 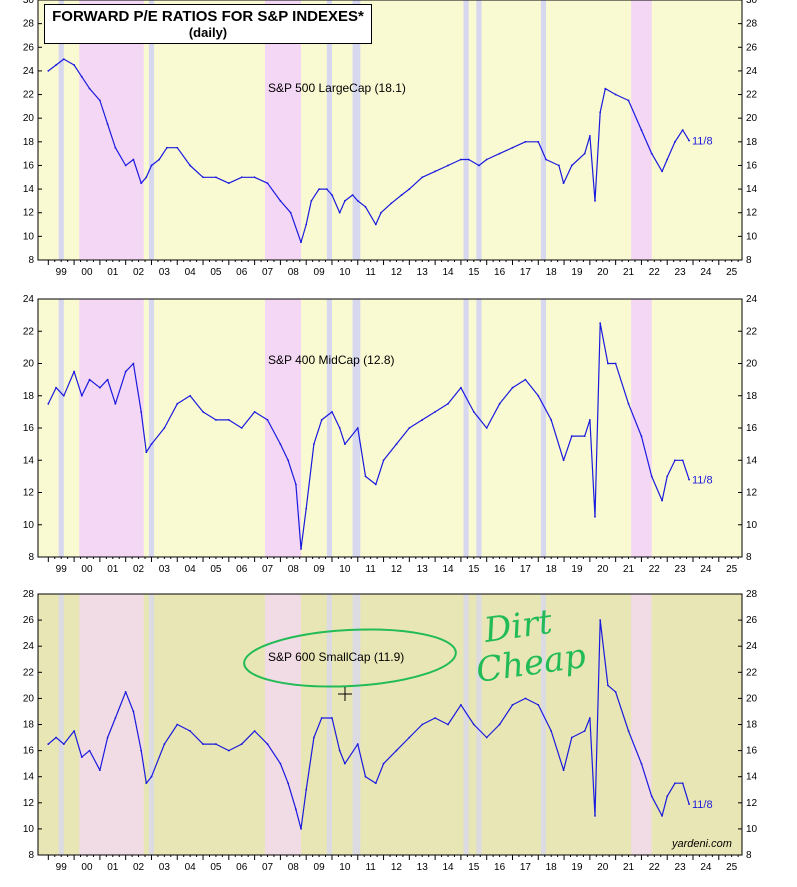 I want to click on handwritten-word-1: Dirt, so click(x=518, y=626).